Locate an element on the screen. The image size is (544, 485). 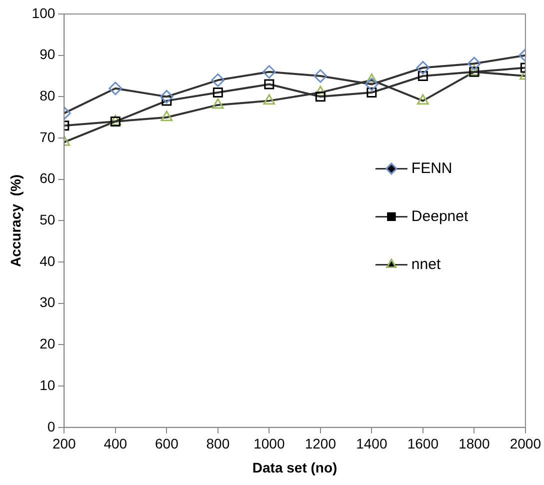
x-tick-label: 200 is located at coordinates (64, 444).